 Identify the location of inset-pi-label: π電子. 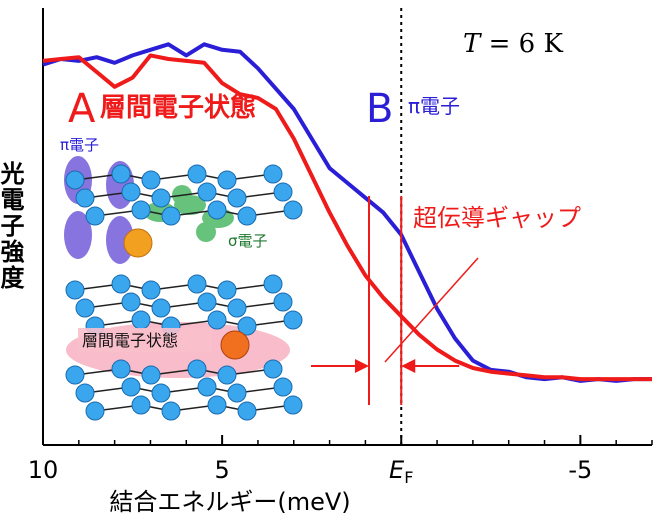
(79, 145).